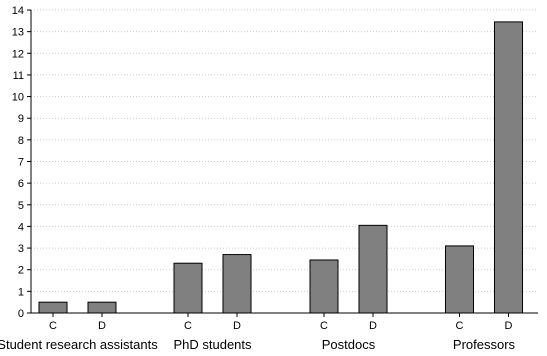 The width and height of the screenshot is (547, 356). I want to click on y-tick-label: 11, so click(18, 76).